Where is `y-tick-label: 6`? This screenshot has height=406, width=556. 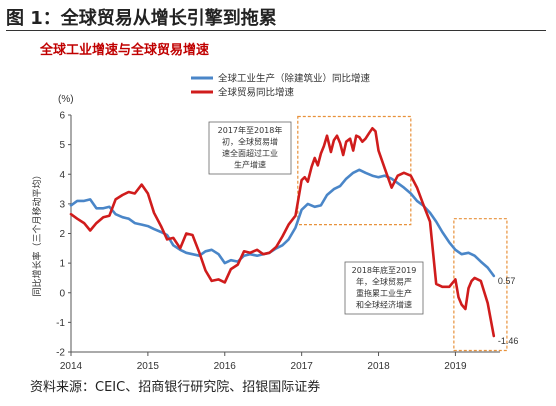
y-tick-label: 6 is located at coordinates (62, 116).